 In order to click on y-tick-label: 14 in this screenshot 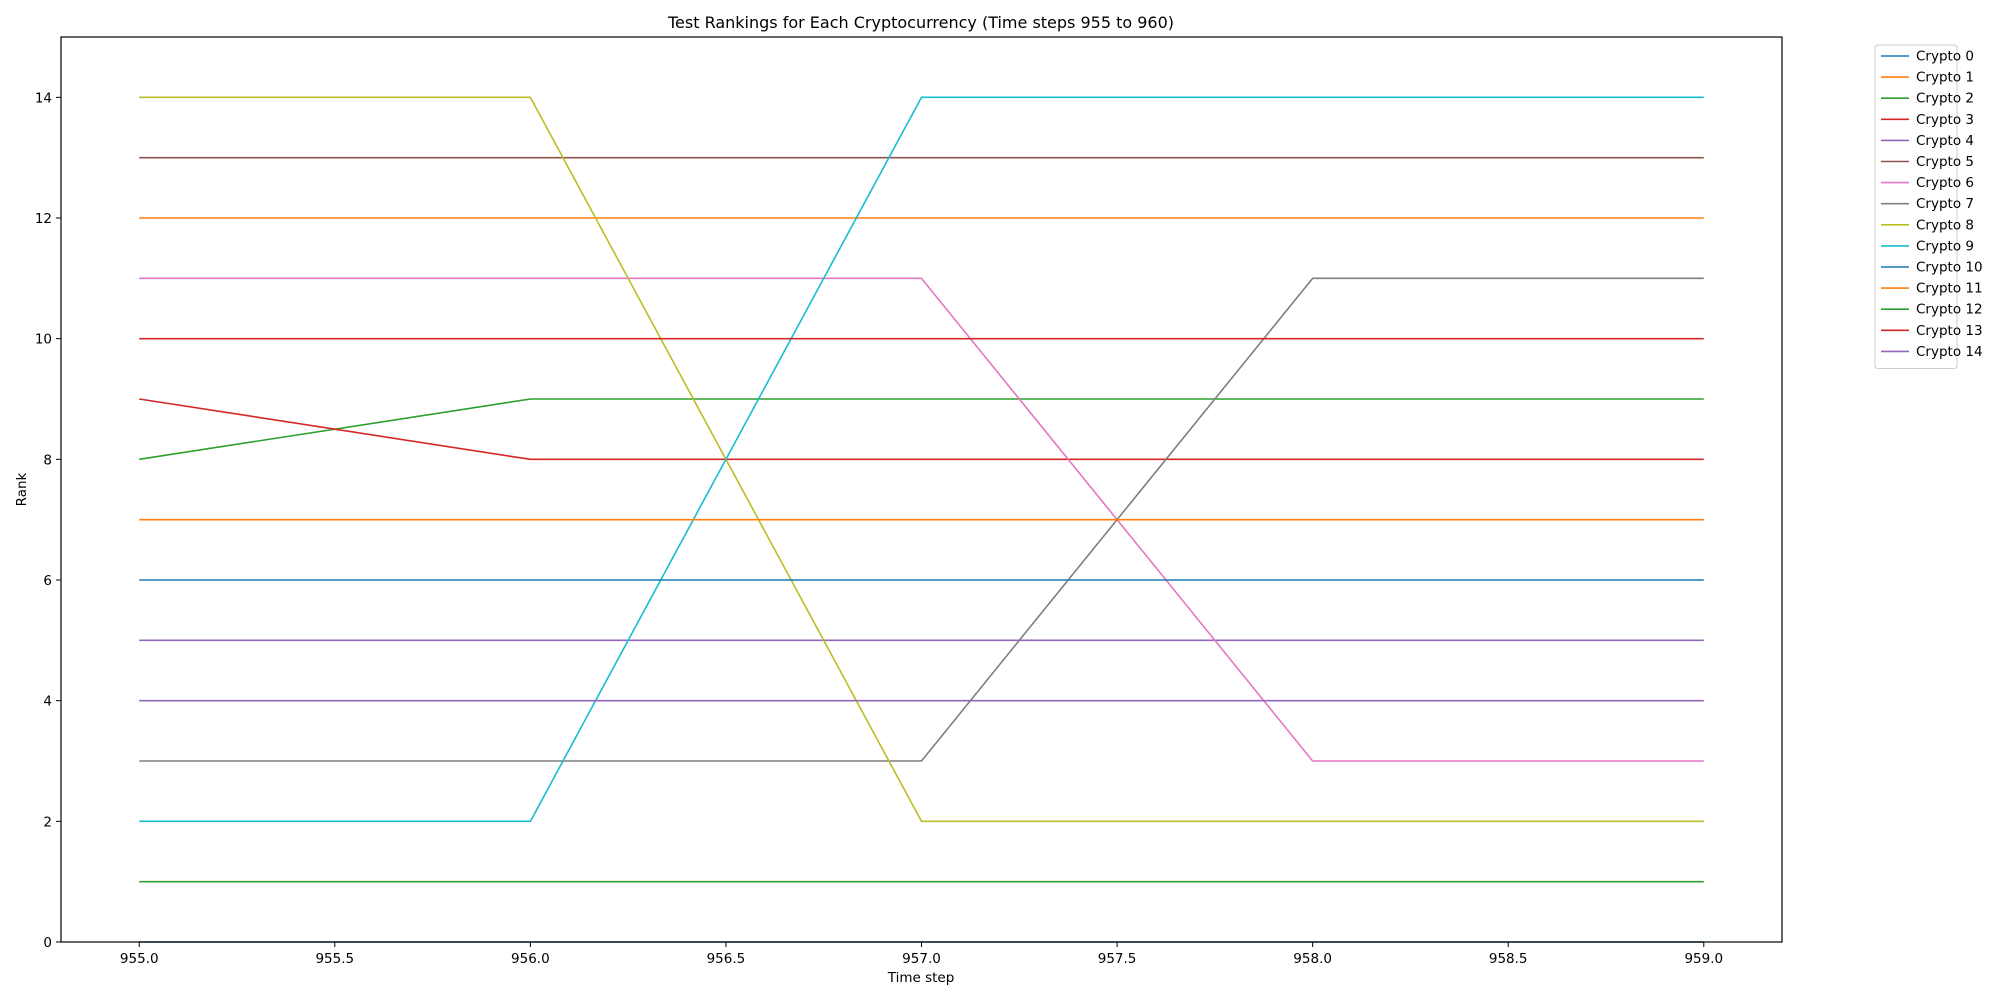, I will do `click(43, 98)`.